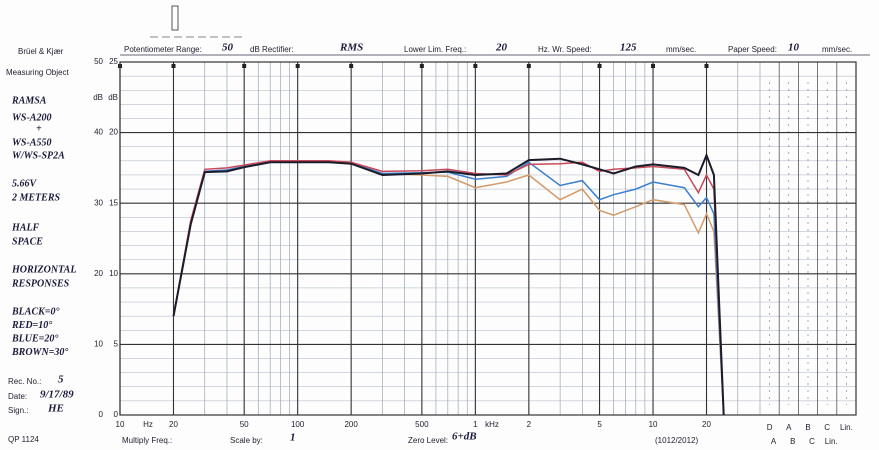  I want to click on x-tick-label: 5, so click(599, 424).